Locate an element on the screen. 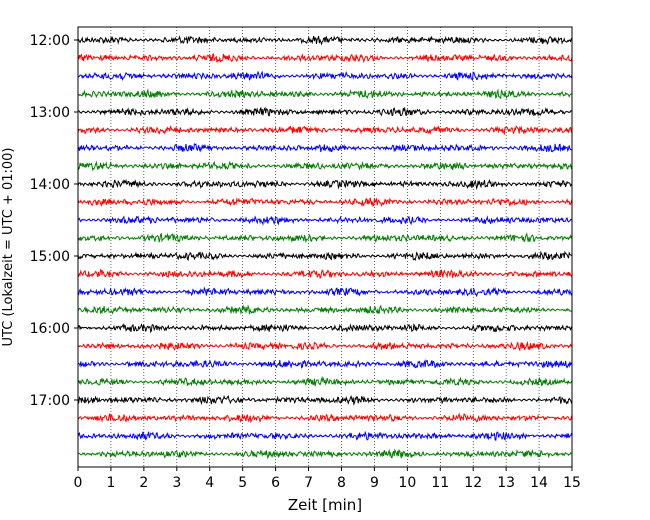  x-tick-label: 11 is located at coordinates (440, 483).